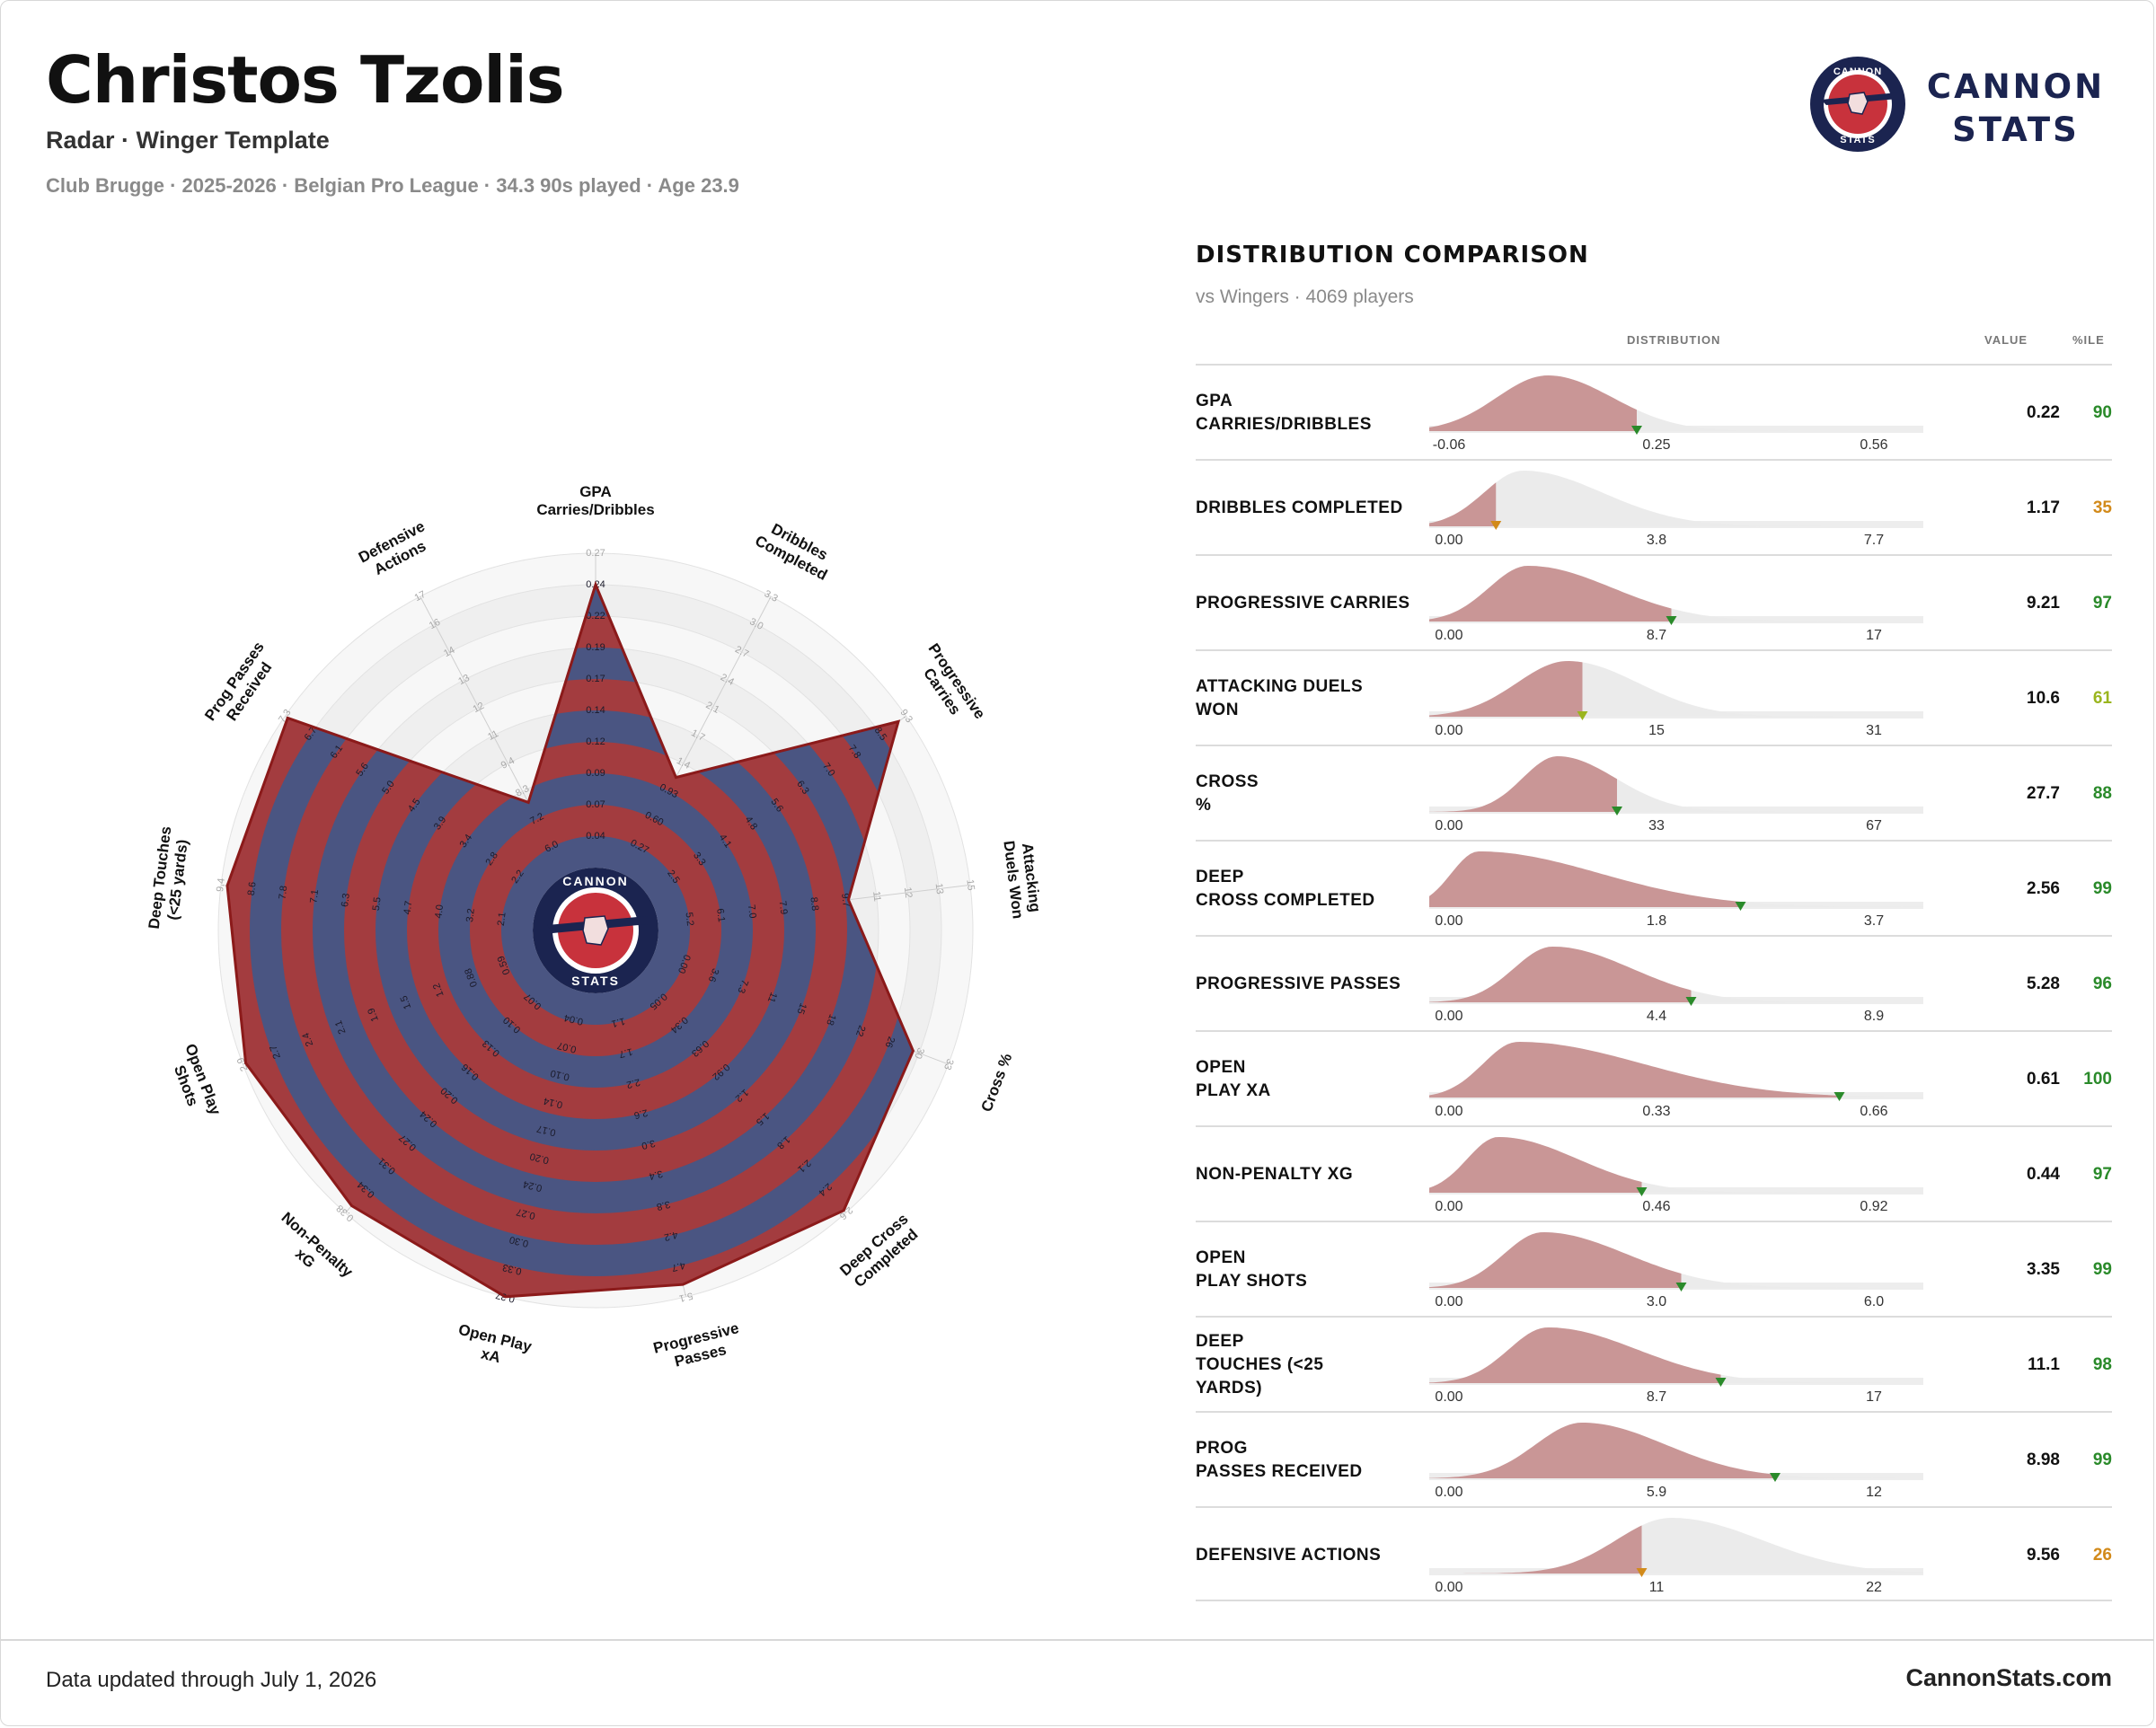  What do you see at coordinates (373, 1015) in the screenshot?
I see `radar-tick-label: 1.9` at bounding box center [373, 1015].